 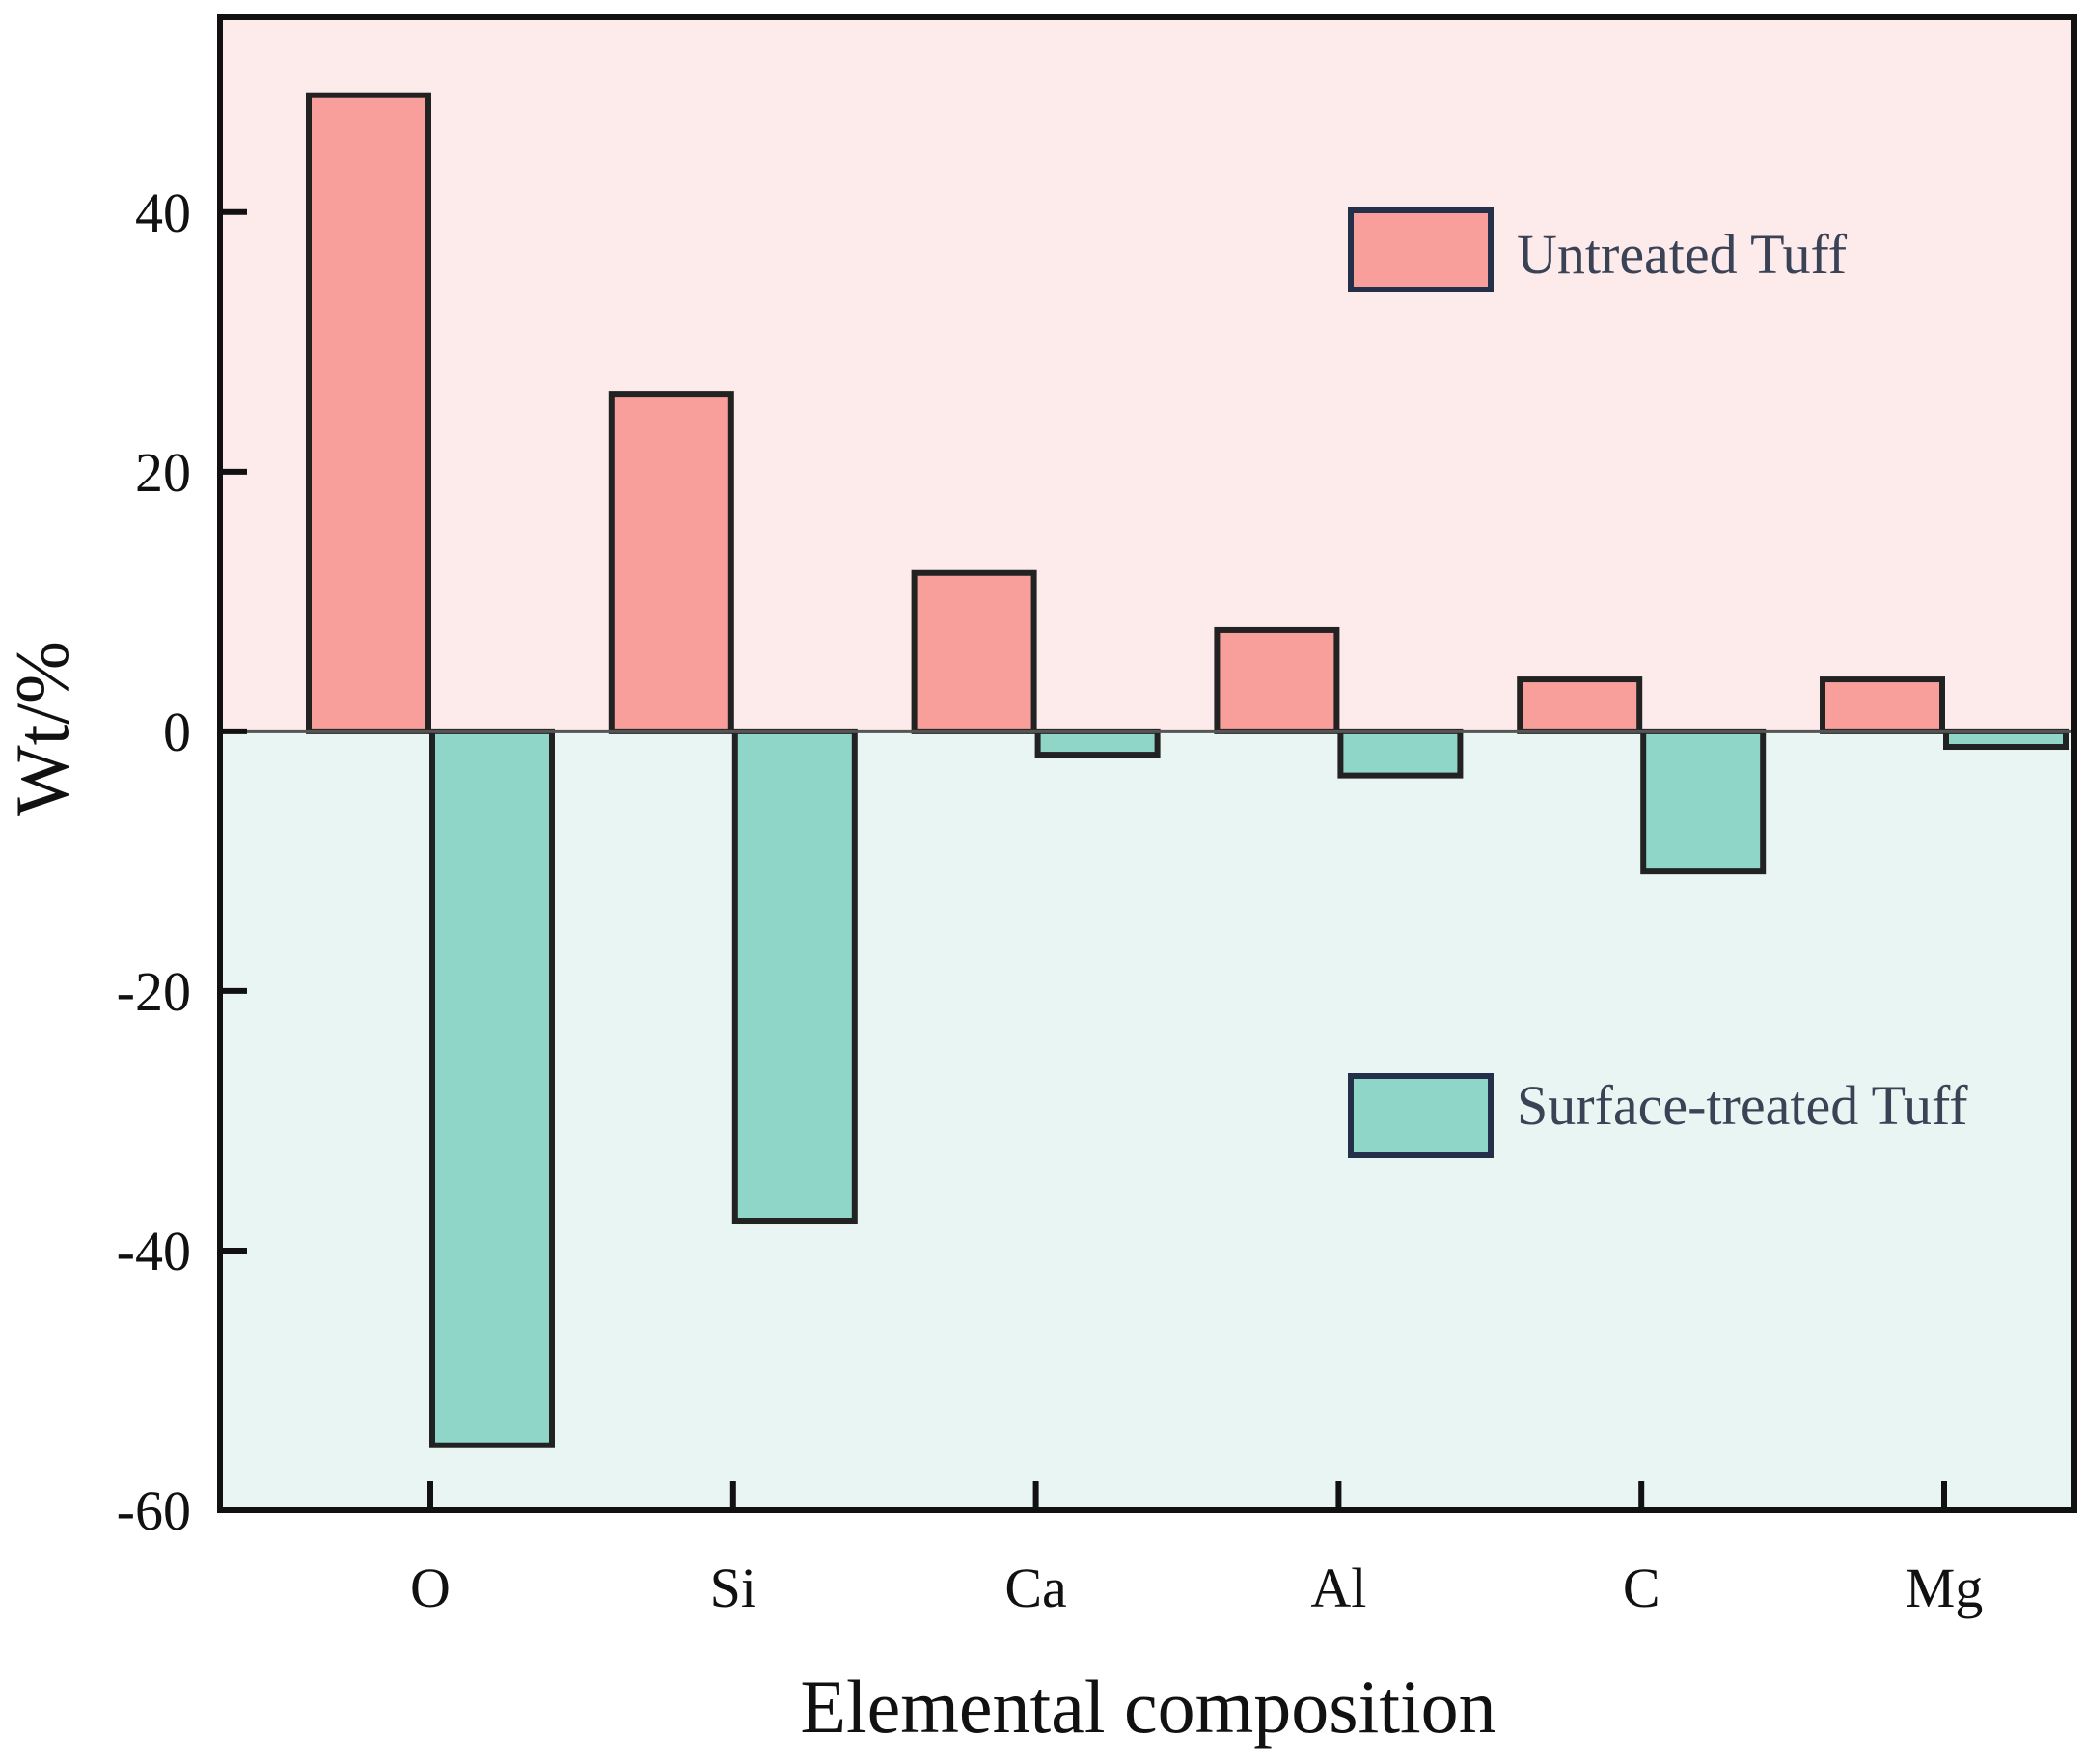 I want to click on y-axis-title: Wt/%, so click(x=42, y=728).